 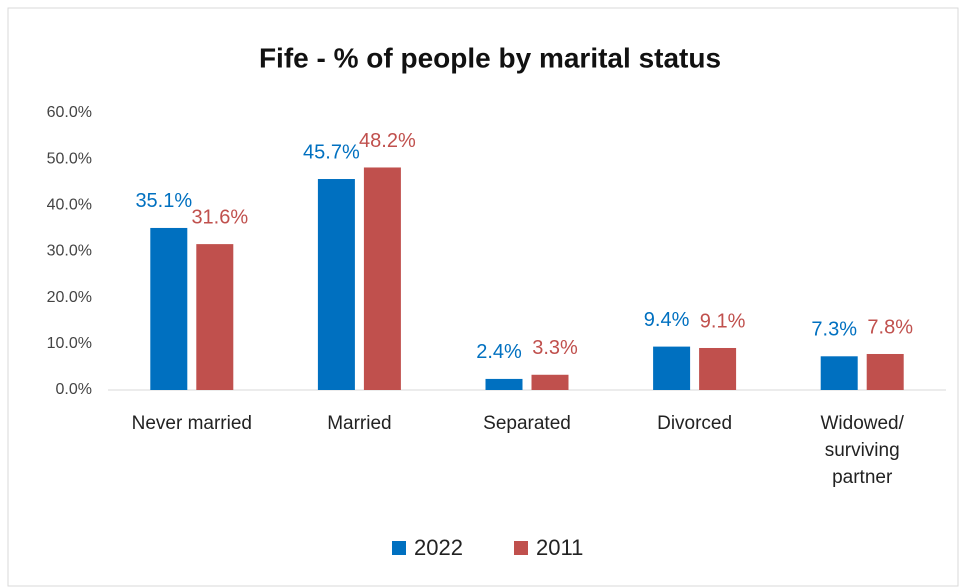 I want to click on data-label: 31.6%, so click(x=219, y=217).